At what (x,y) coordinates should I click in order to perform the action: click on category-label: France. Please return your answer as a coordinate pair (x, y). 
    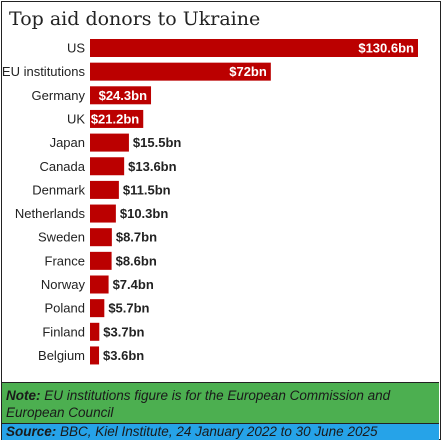
    Looking at the image, I should click on (65, 260).